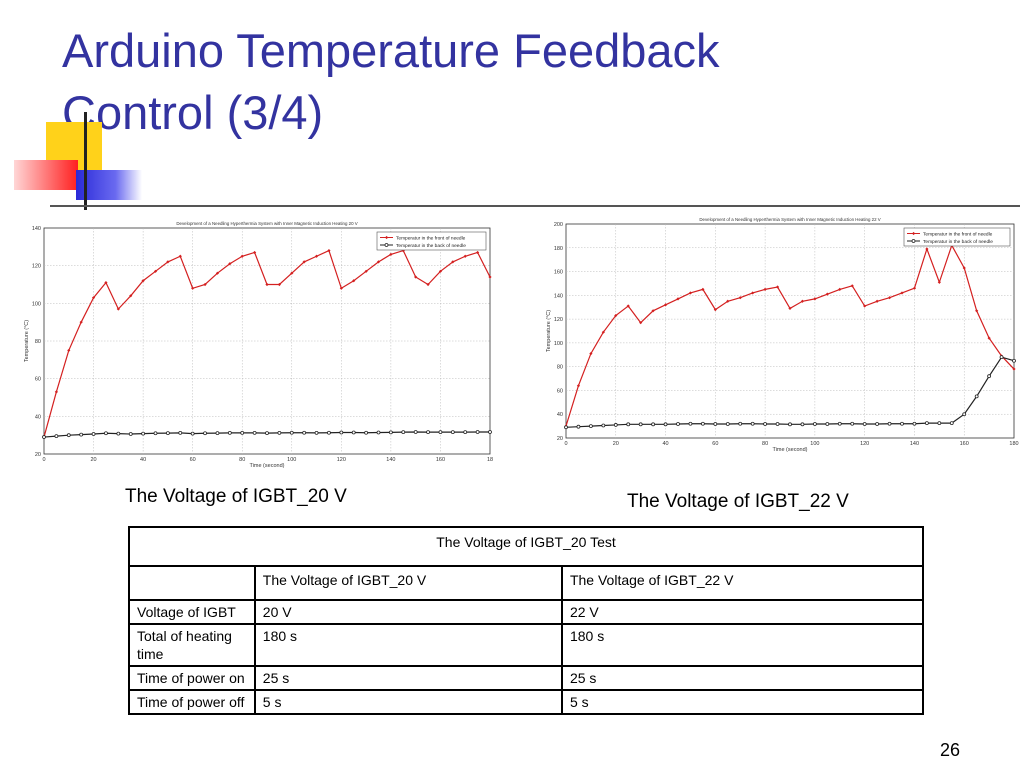 The image size is (1024, 768). Describe the element at coordinates (408, 612) in the screenshot. I see `table-cell: 20 V` at that location.